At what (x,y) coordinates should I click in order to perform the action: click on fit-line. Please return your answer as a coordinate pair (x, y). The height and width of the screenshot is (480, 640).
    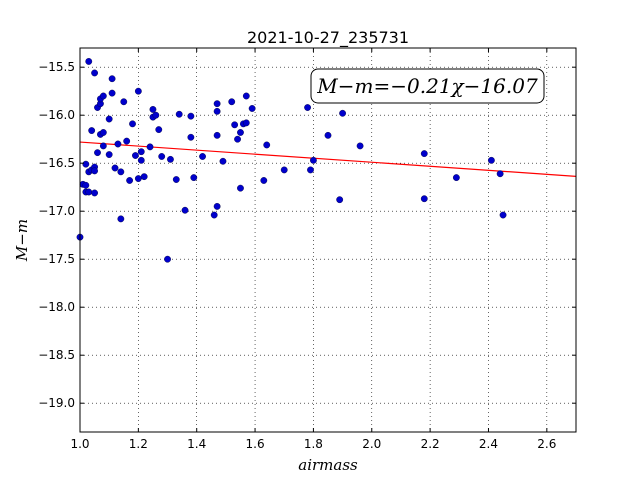
    Looking at the image, I should click on (328, 159).